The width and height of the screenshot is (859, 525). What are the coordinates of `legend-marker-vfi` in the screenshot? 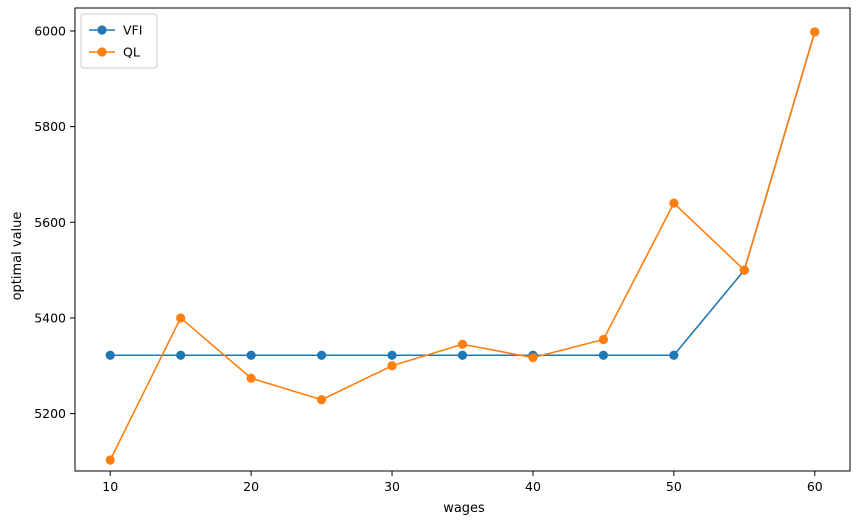 It's located at (102, 30).